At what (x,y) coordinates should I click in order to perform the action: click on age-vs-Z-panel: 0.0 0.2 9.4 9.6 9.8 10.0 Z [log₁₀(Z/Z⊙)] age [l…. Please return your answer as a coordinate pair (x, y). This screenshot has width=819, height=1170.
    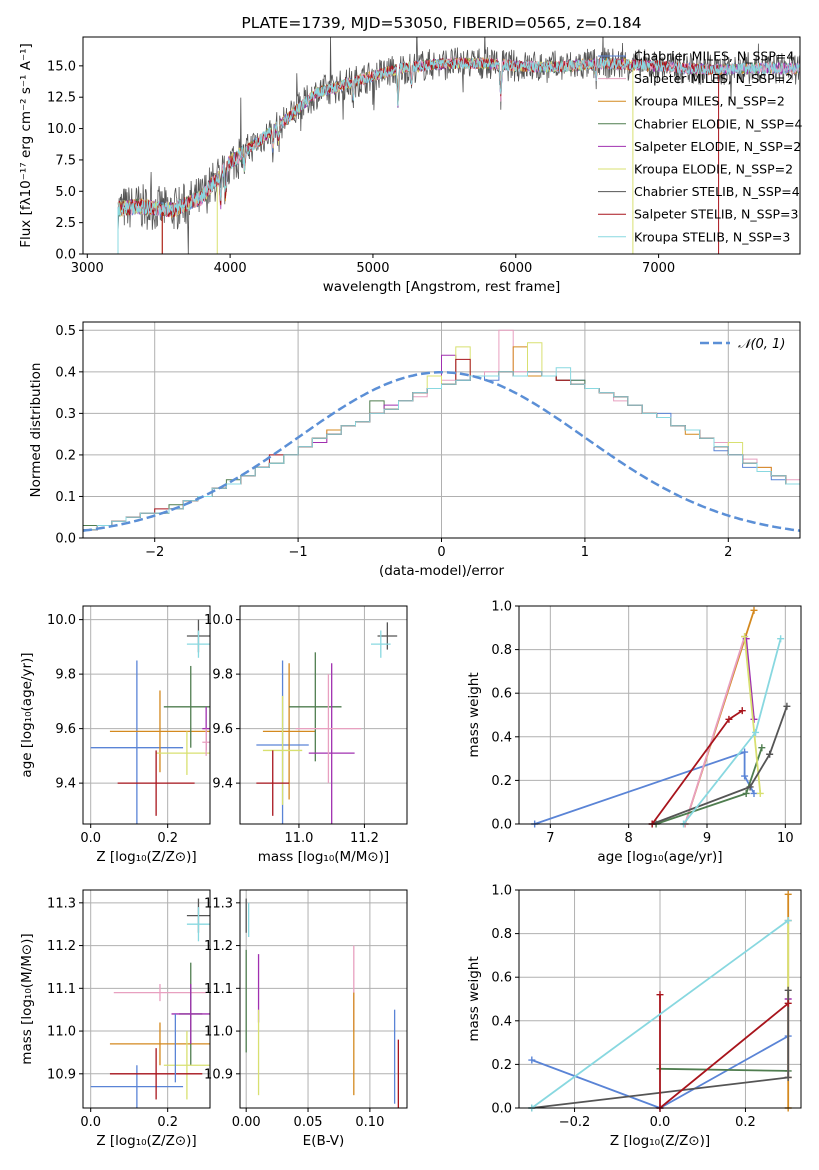
    Looking at the image, I should click on (115, 735).